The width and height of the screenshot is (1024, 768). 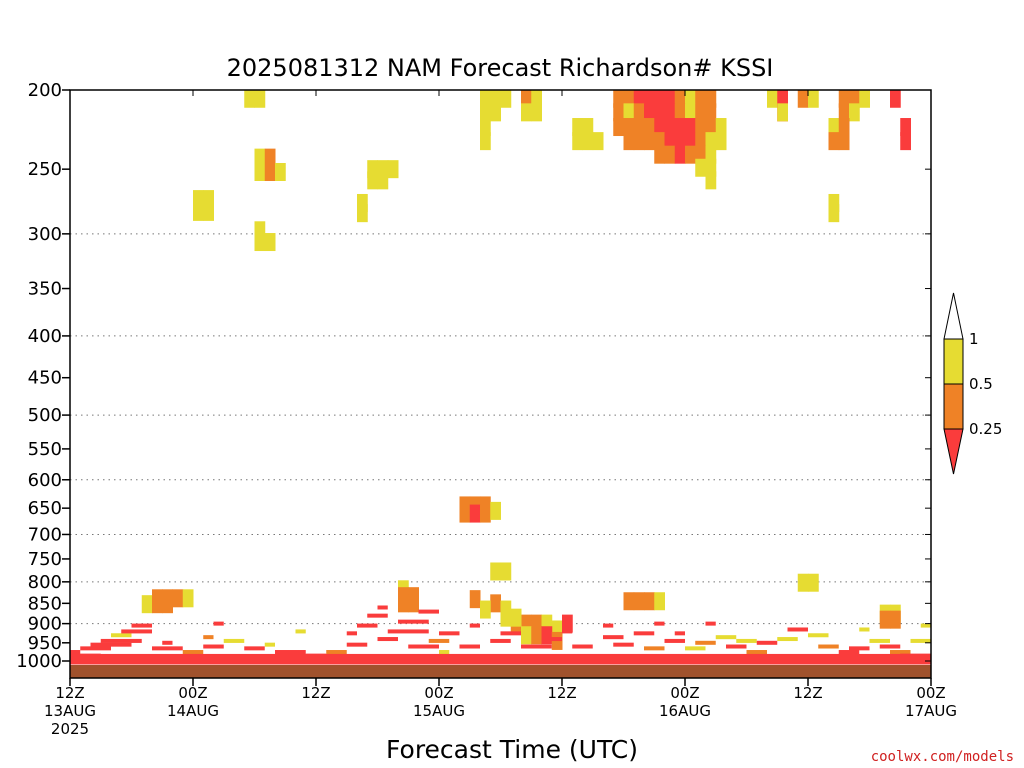 What do you see at coordinates (953, 451) in the screenshot?
I see `legend-arrow-bottom` at bounding box center [953, 451].